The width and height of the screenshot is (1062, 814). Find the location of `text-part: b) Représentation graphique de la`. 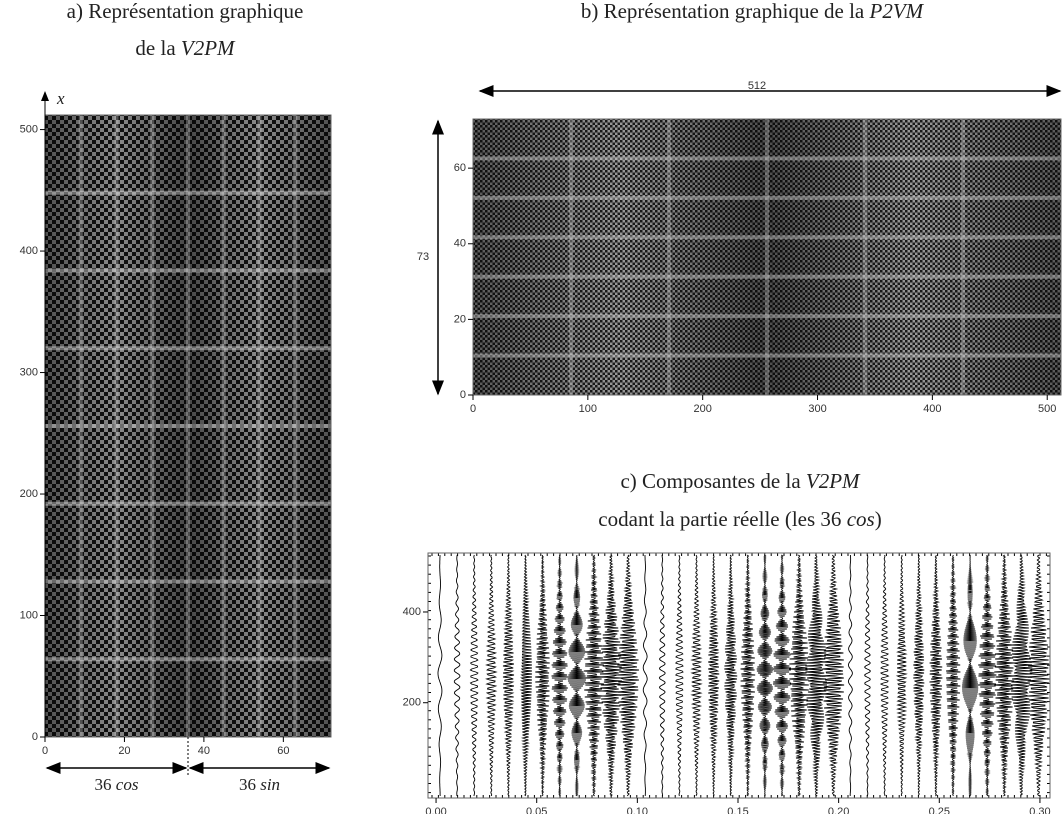

text-part: b) Représentation graphique de la is located at coordinates (725, 11).